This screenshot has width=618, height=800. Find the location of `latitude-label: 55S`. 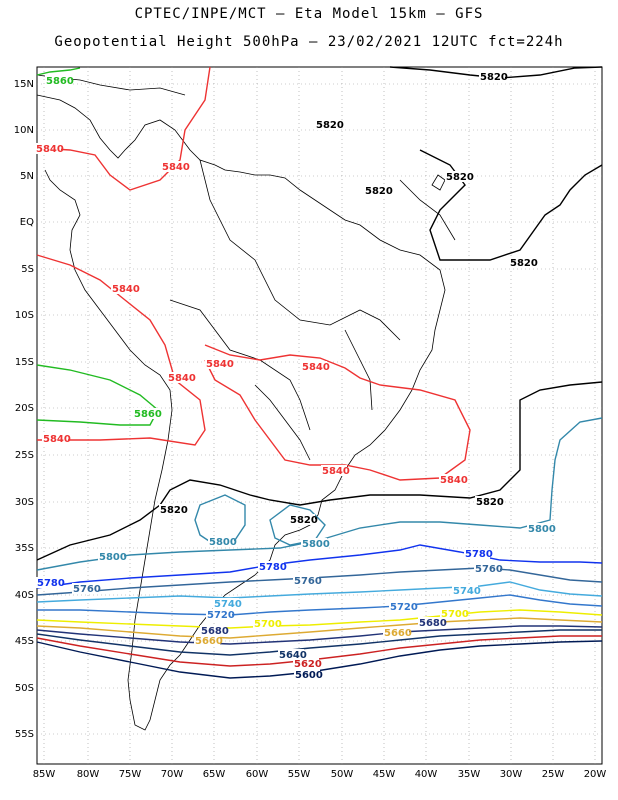

latitude-label: 55S is located at coordinates (24, 734).